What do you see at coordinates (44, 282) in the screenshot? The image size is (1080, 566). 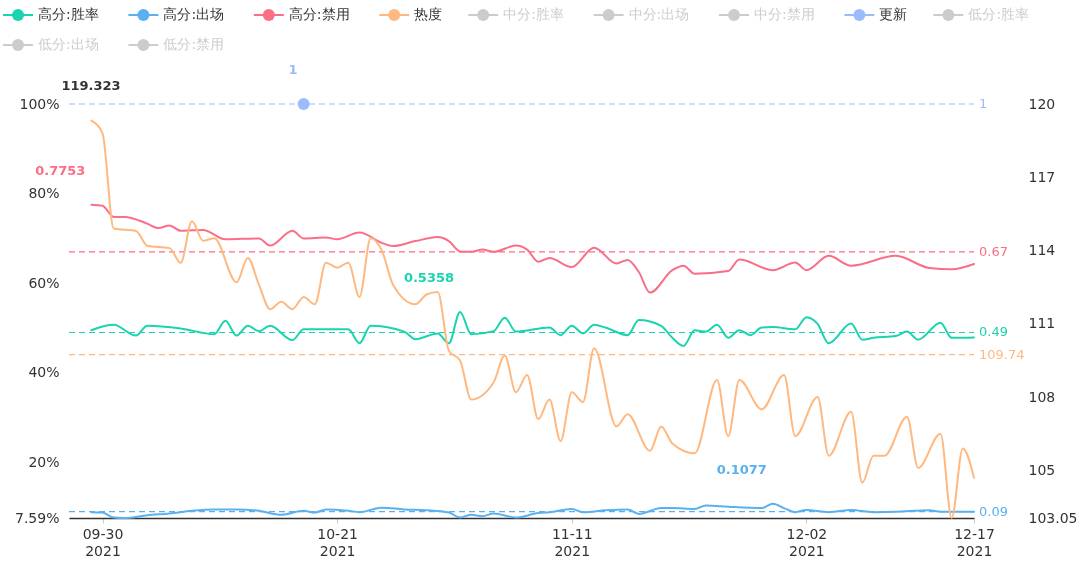 I see `y-tick-label: 60%` at bounding box center [44, 282].